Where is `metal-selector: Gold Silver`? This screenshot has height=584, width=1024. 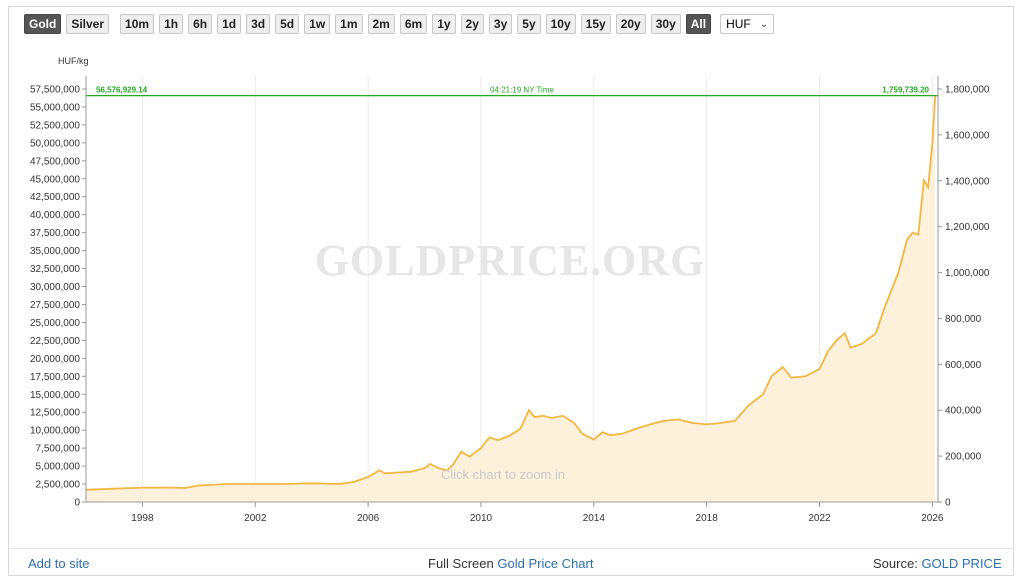 metal-selector: Gold Silver is located at coordinates (67, 24).